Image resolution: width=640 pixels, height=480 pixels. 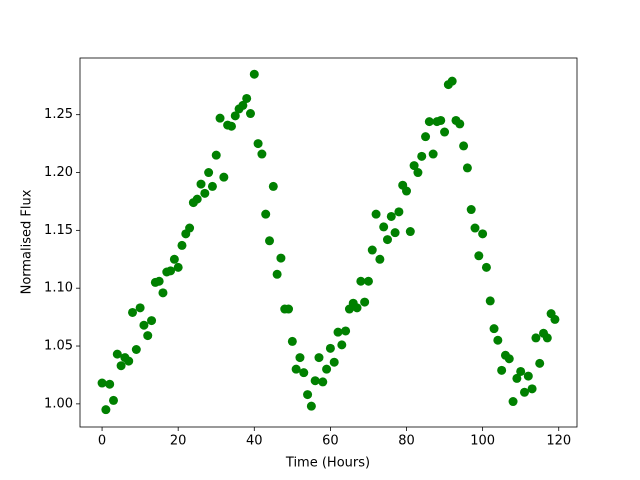 I want to click on y-tick-label: 1.25, so click(x=58, y=114).